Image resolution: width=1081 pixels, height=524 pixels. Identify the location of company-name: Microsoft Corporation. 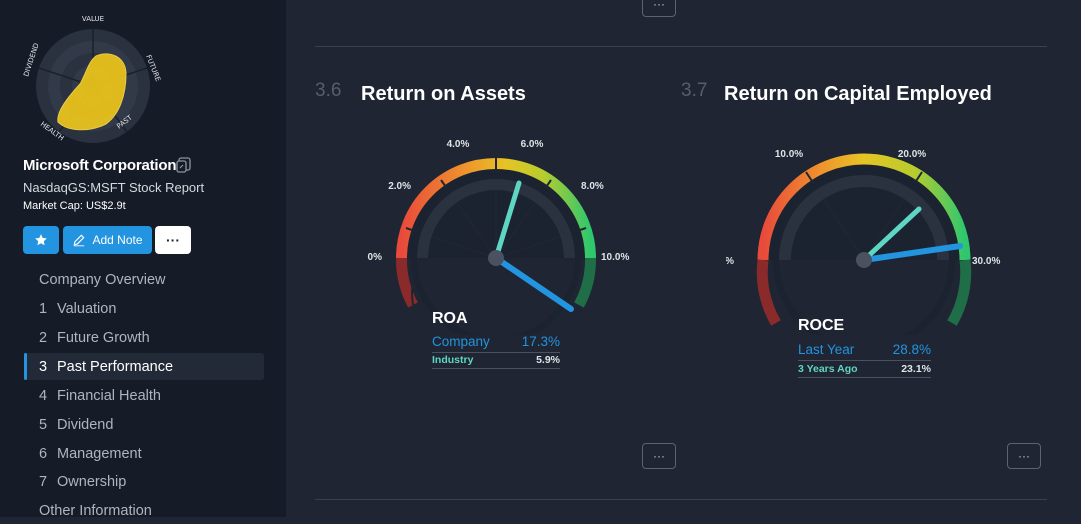
(100, 165).